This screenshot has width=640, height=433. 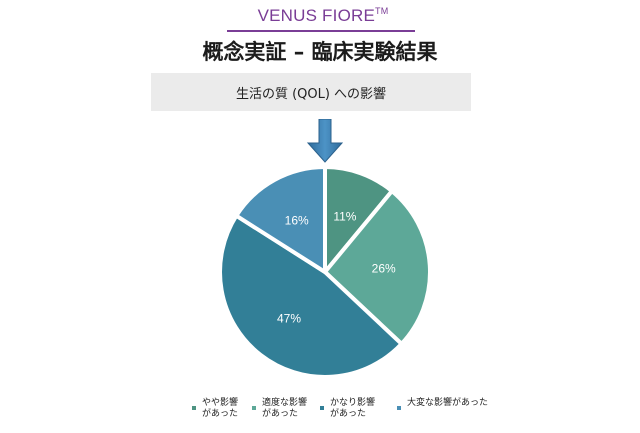 I want to click on legend-item-1: やや影響 があった, so click(x=215, y=409).